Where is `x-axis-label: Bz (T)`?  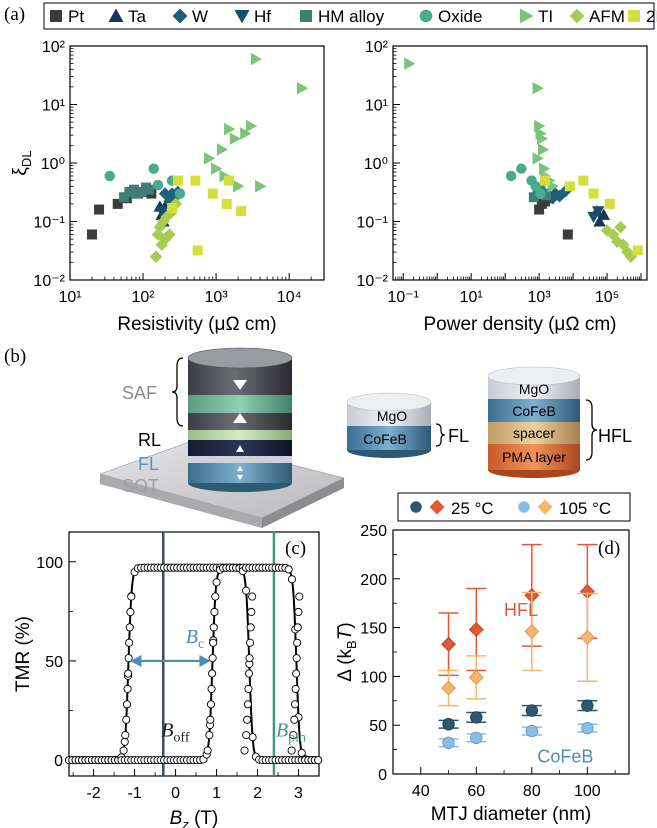
x-axis-label: Bz (T) is located at coordinates (194, 818).